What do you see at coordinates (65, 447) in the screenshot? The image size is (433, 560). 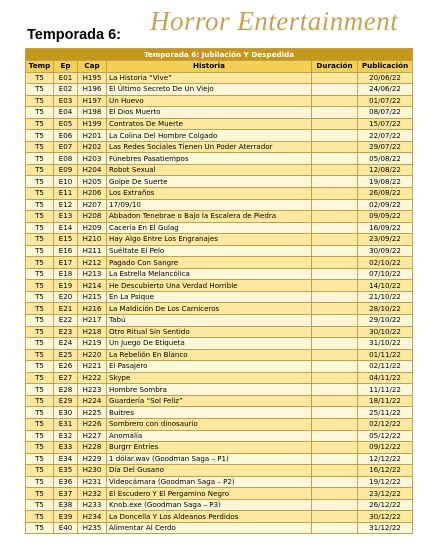 I see `cell-ep: E33` at bounding box center [65, 447].